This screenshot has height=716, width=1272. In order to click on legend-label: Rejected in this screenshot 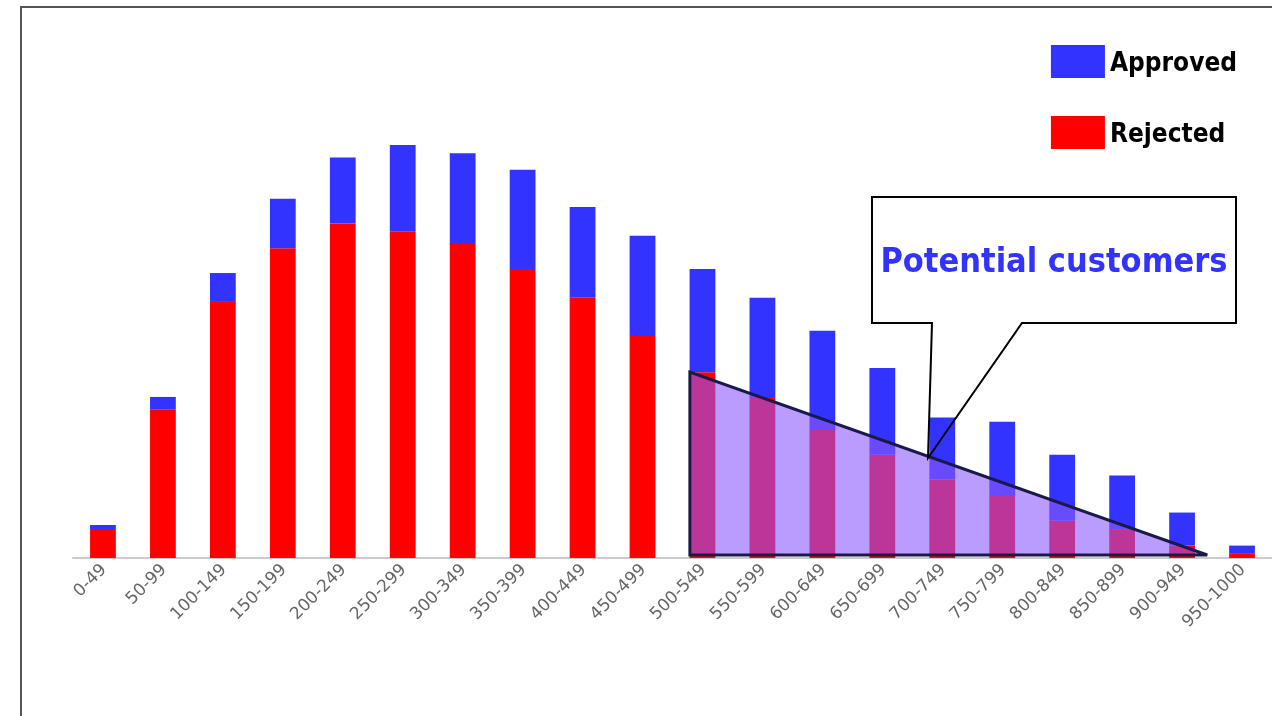, I will do `click(1167, 132)`.